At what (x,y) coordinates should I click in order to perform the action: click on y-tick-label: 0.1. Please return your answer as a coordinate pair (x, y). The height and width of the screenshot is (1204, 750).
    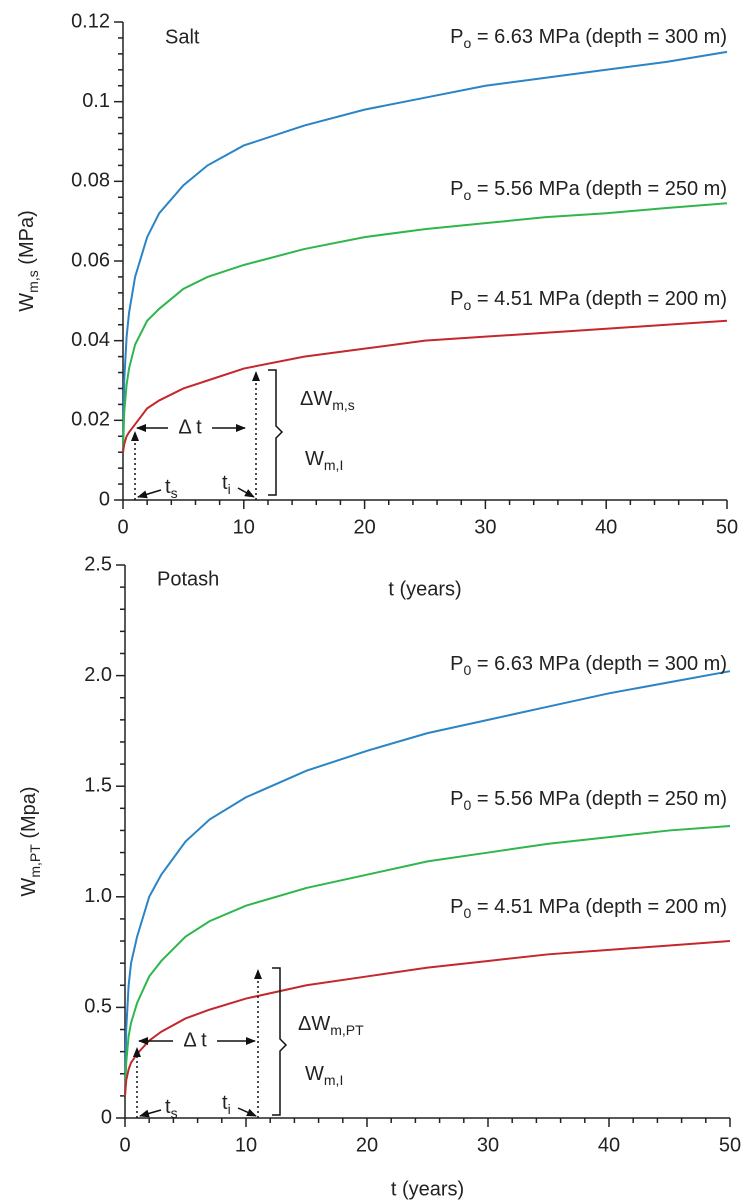
    Looking at the image, I should click on (96, 101).